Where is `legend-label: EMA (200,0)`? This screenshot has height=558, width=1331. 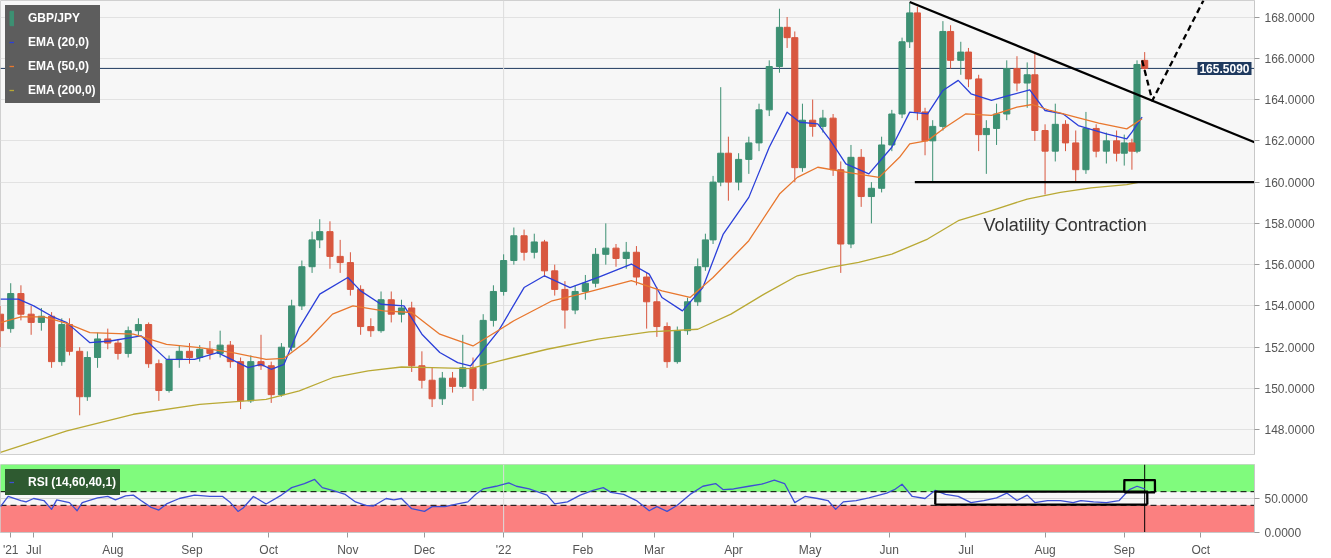 legend-label: EMA (200,0) is located at coordinates (62, 90).